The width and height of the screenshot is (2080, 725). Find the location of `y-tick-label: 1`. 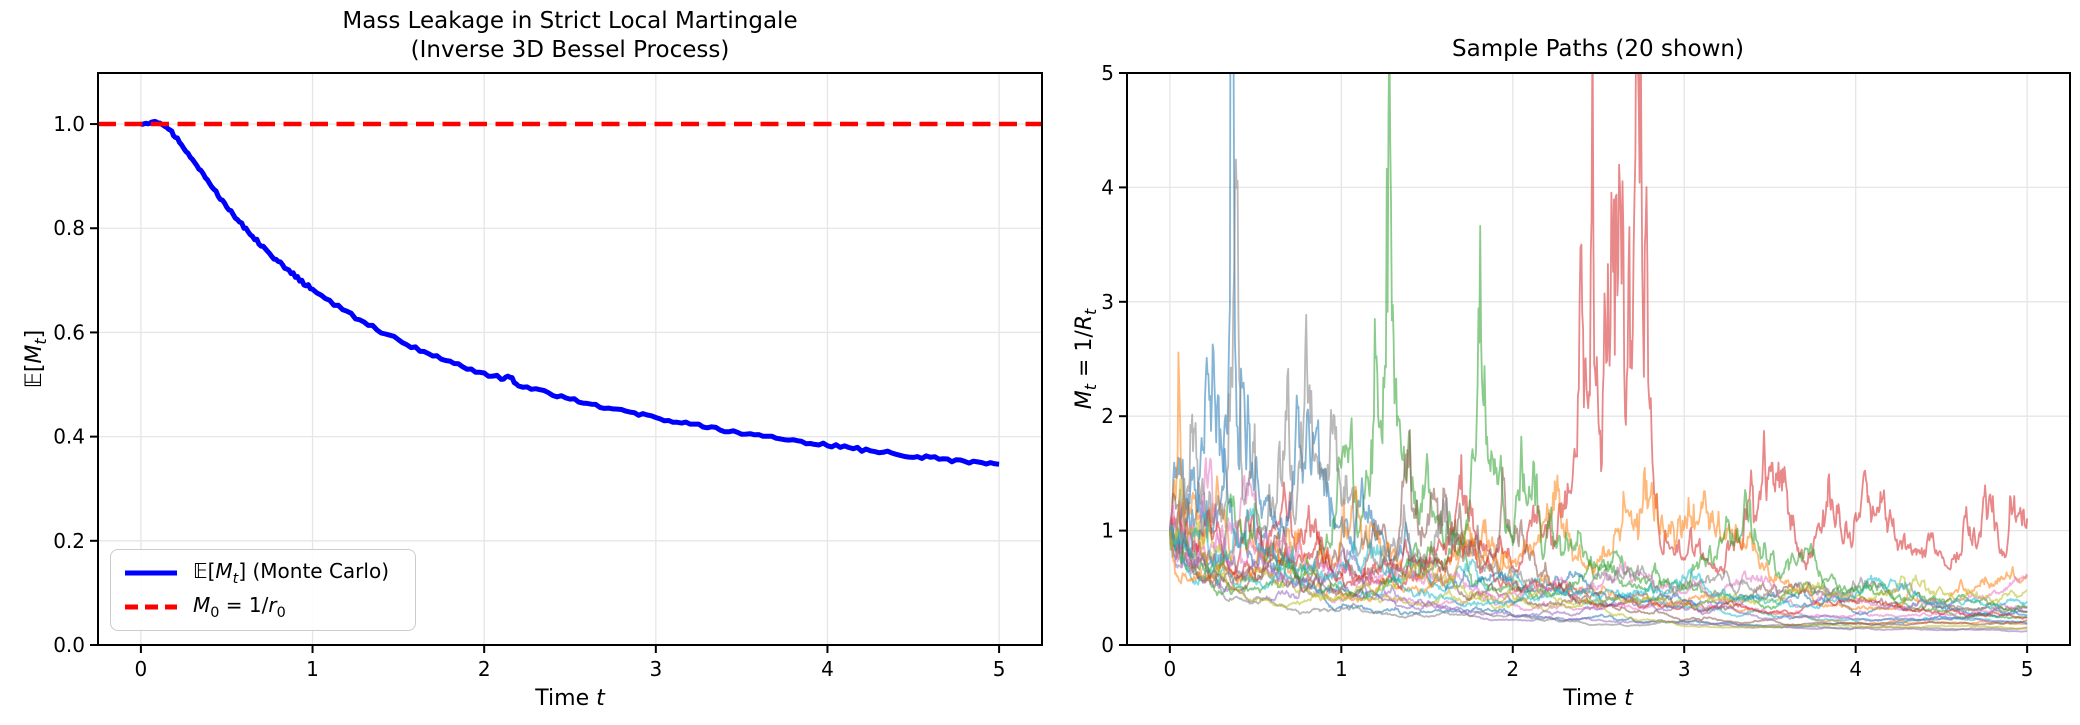

y-tick-label: 1 is located at coordinates (1107, 531).